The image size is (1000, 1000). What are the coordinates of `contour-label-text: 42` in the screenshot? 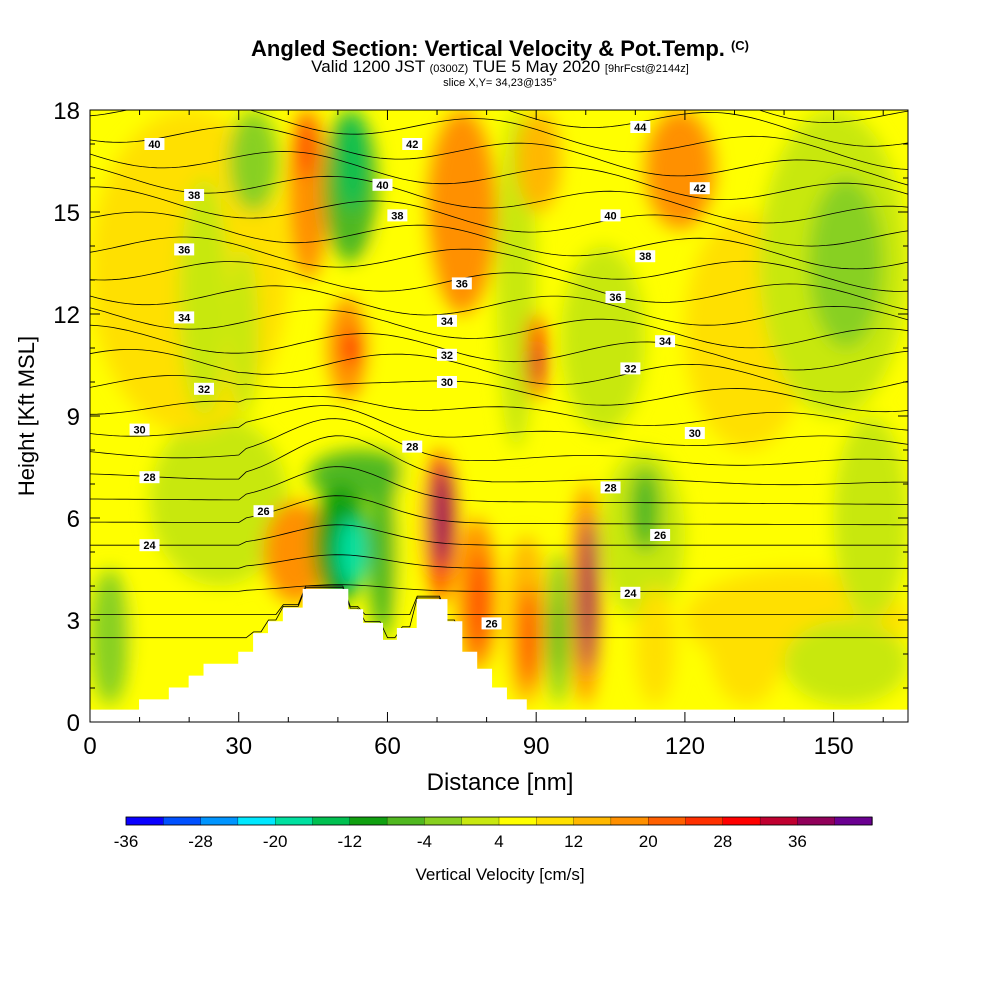 It's located at (412, 145).